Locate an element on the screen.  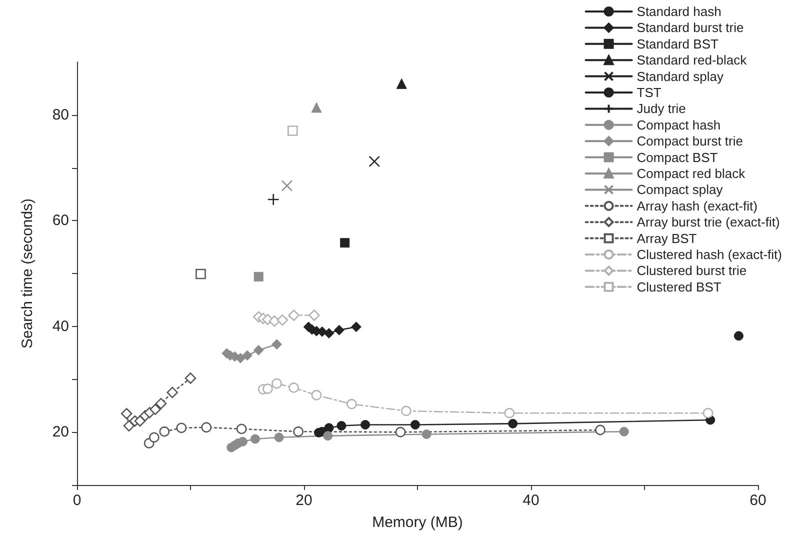
legend-label: Standard BST is located at coordinates (677, 44).